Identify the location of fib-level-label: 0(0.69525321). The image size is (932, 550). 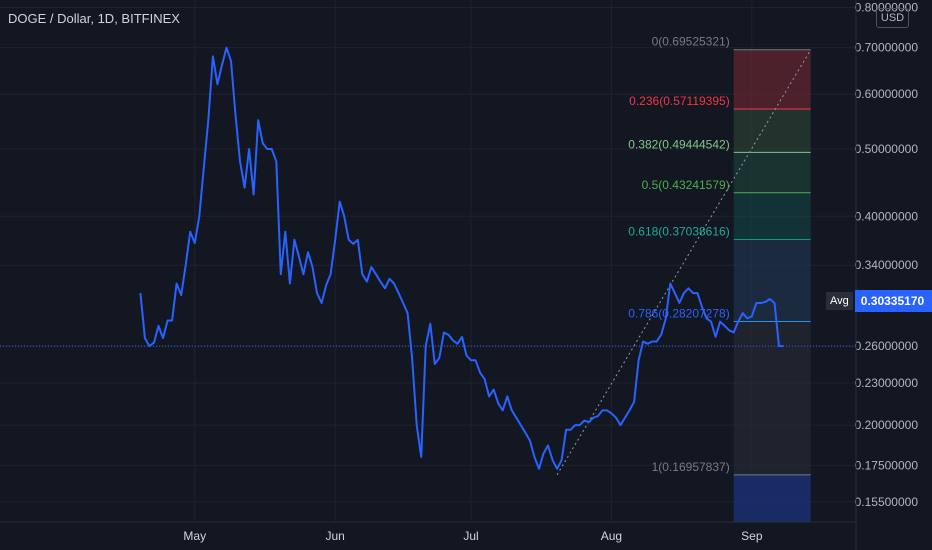
(691, 42).